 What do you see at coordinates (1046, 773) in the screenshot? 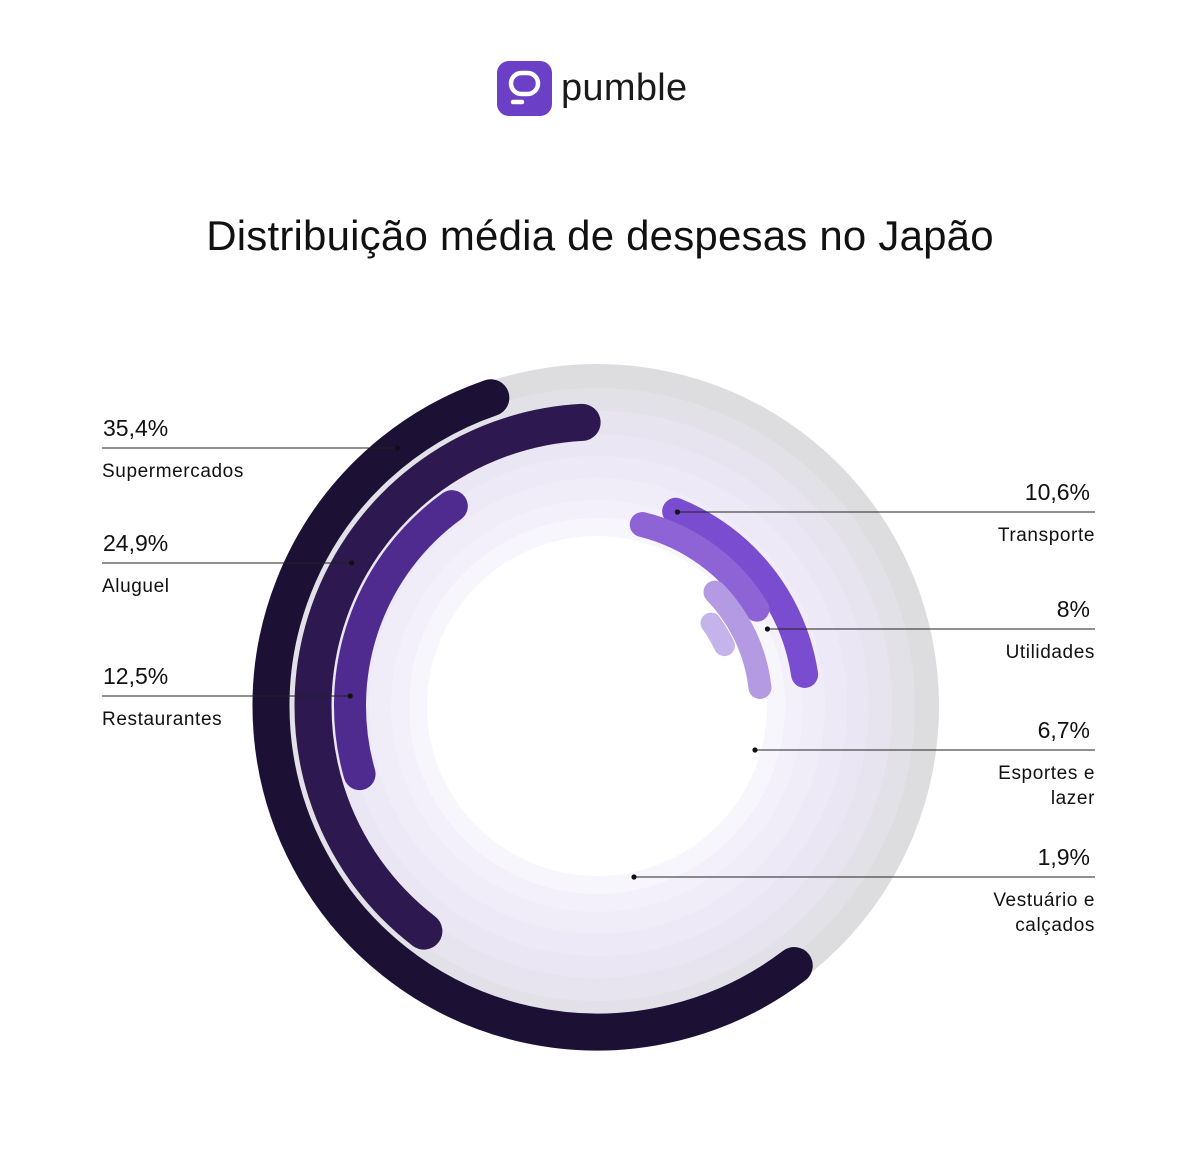
I see `category-label-esportes-e-lazer-1: Esportes e` at bounding box center [1046, 773].